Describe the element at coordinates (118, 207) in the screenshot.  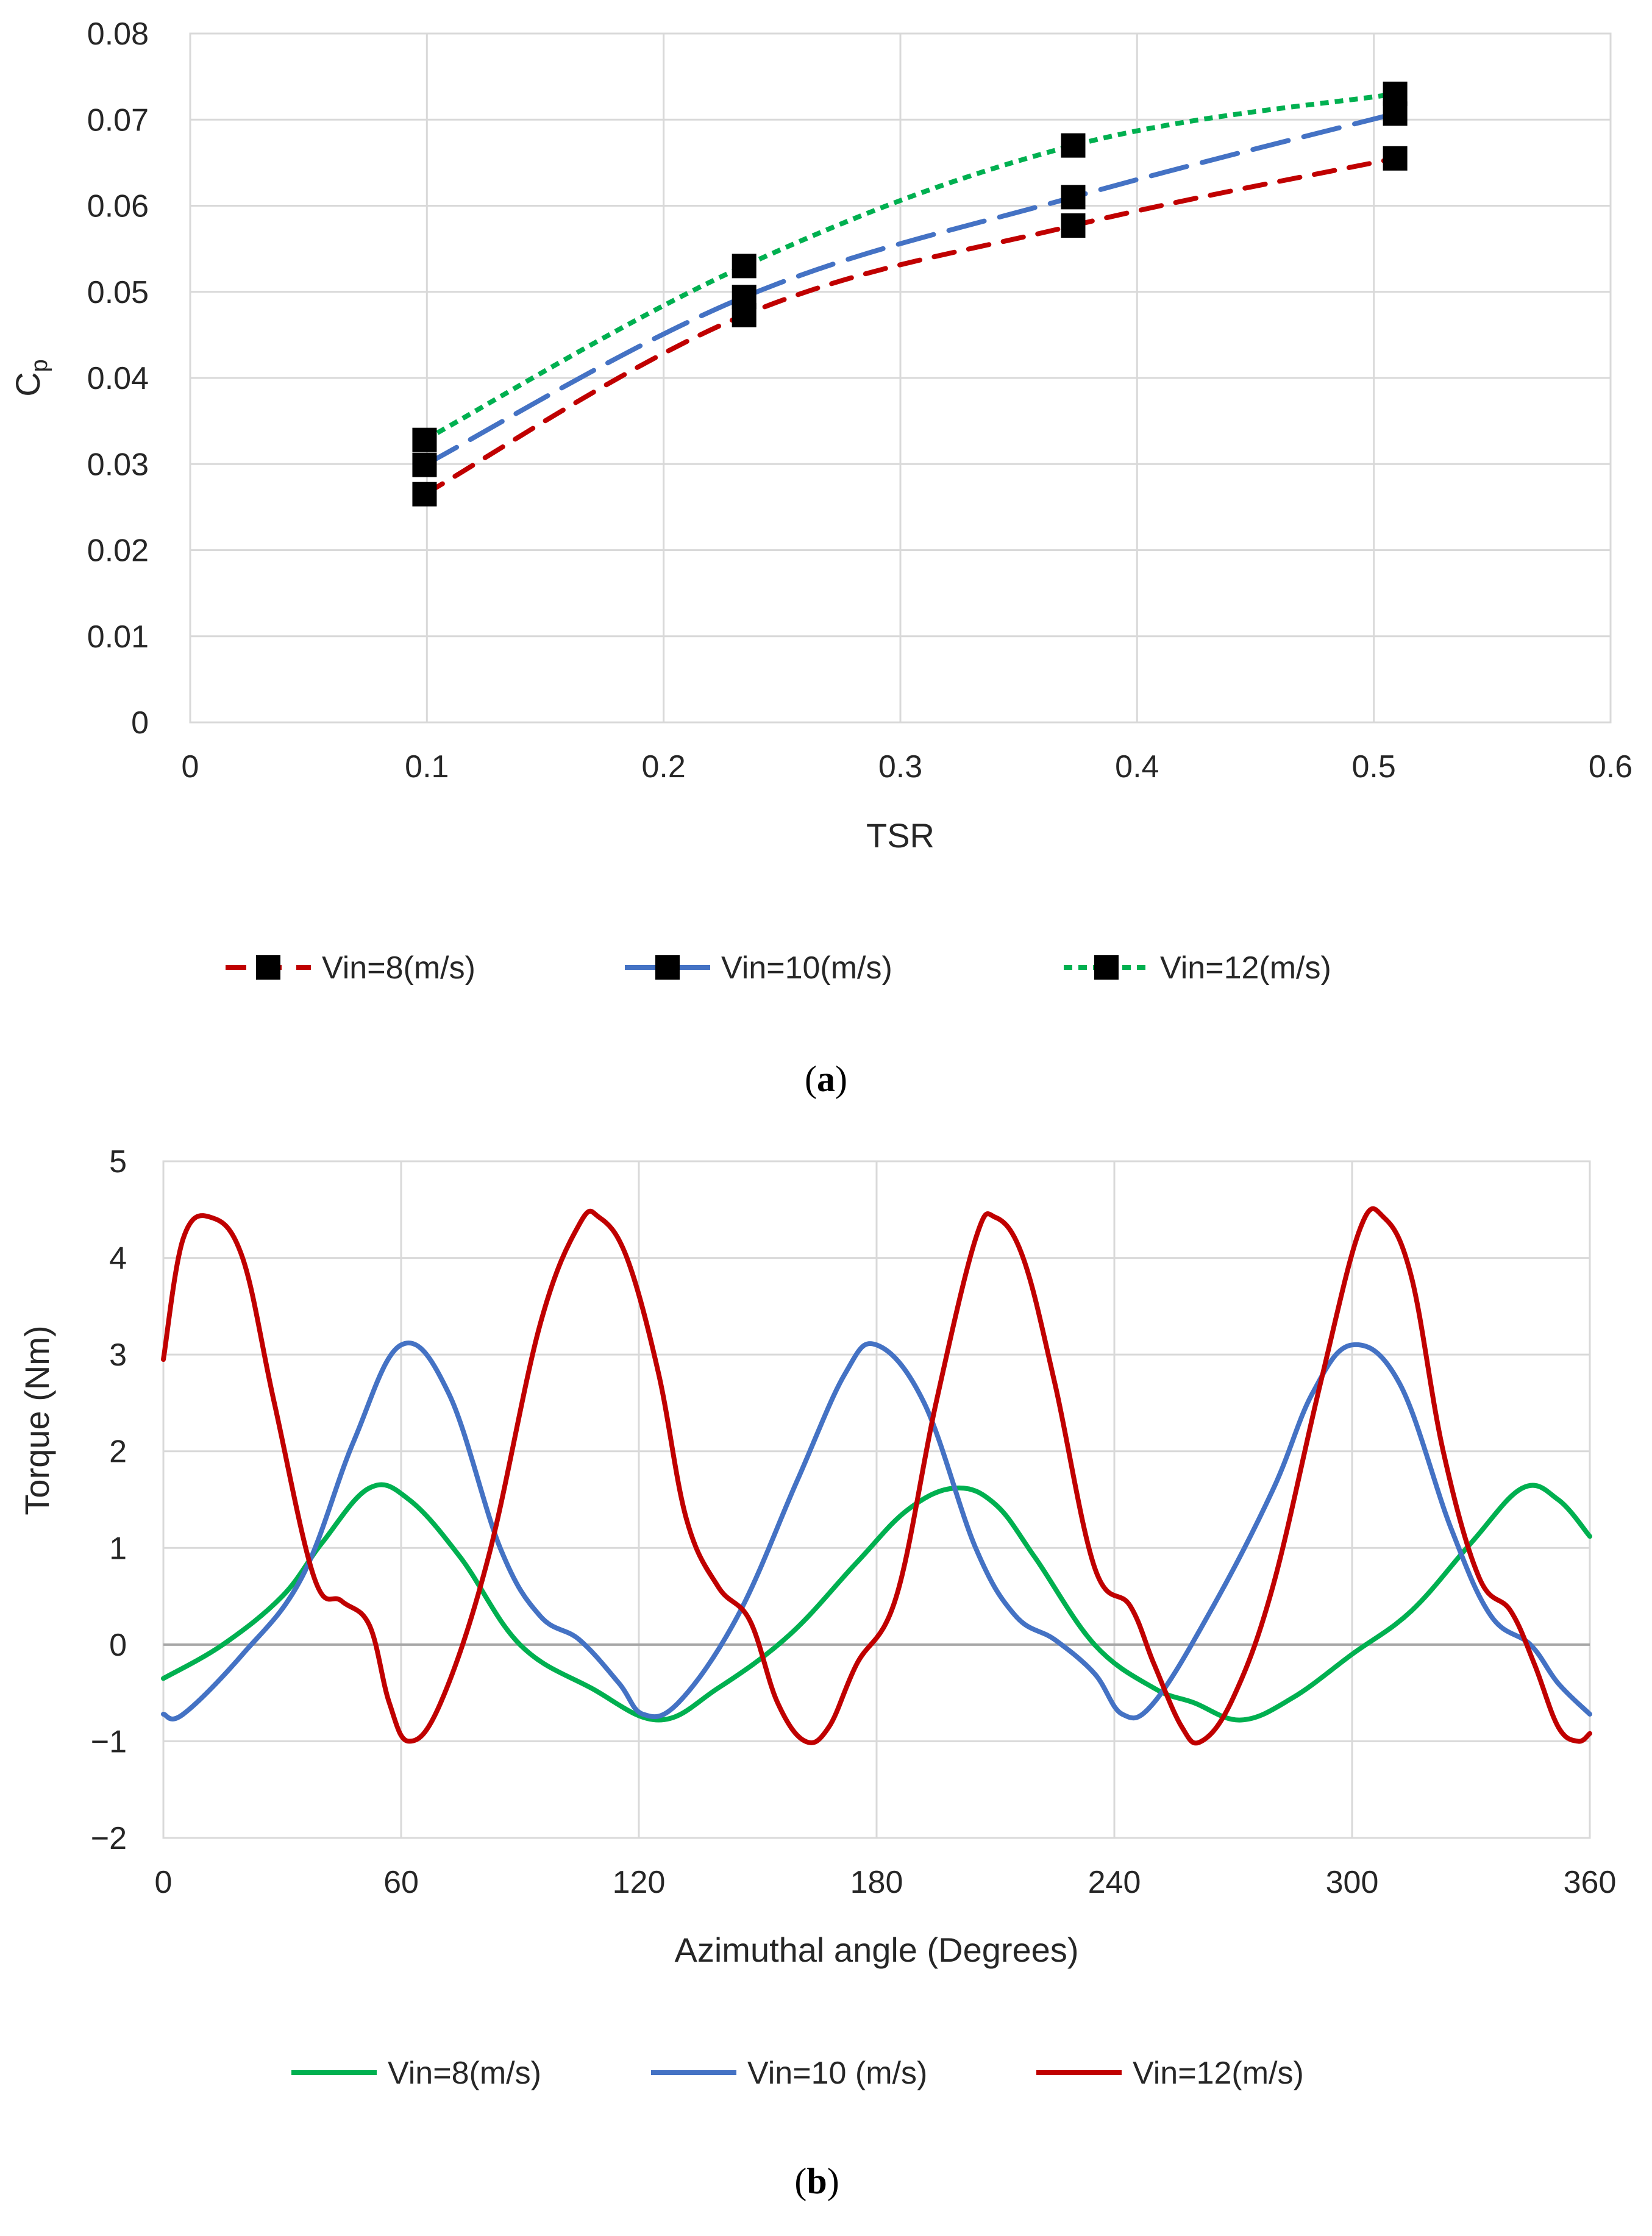
I see `a-y-tick-label: 0.06` at that location.